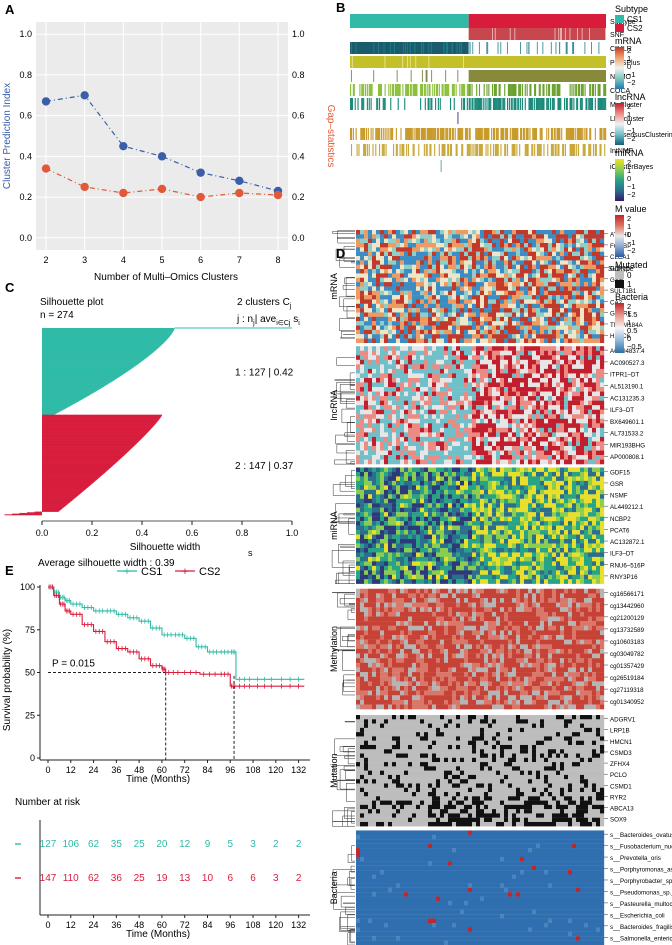 Image resolution: width=672 pixels, height=945 pixels. I want to click on cimlr-tick, so click(507, 48).